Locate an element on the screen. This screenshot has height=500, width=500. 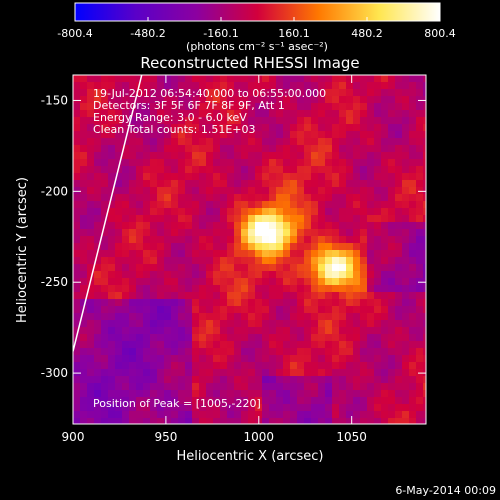
colorbar is located at coordinates (257, 12).